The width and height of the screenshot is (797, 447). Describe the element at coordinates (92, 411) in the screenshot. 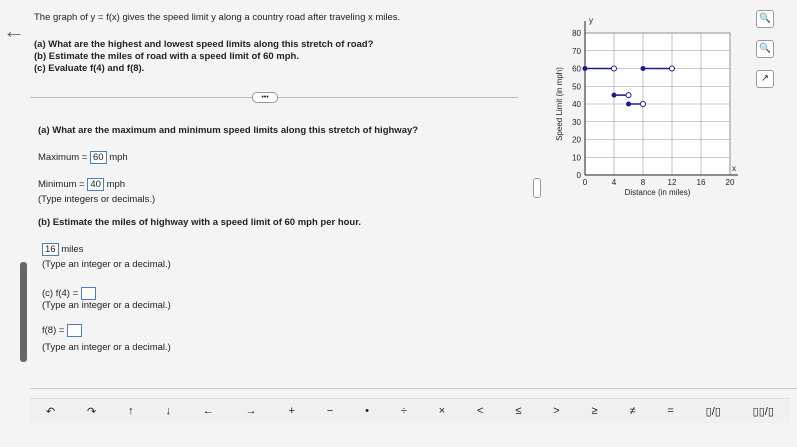

I see `toolbar-button: ↷` at that location.